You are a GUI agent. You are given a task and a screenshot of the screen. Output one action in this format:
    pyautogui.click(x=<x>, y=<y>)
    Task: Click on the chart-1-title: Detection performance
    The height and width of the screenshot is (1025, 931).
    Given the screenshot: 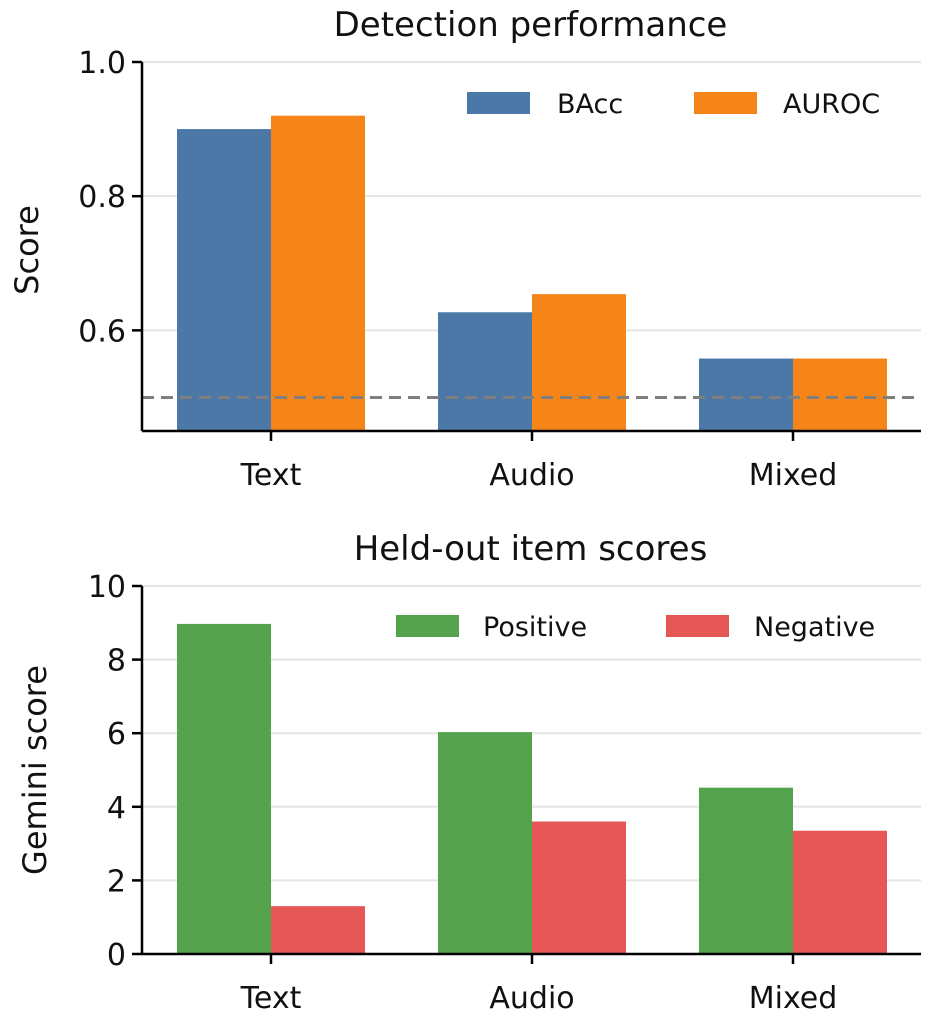 What is the action you would take?
    pyautogui.click(x=531, y=25)
    